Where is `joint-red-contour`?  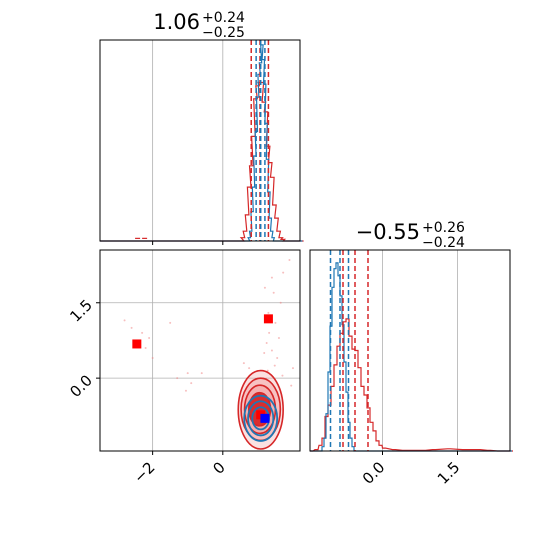
joint-red-contour is located at coordinates (260, 409).